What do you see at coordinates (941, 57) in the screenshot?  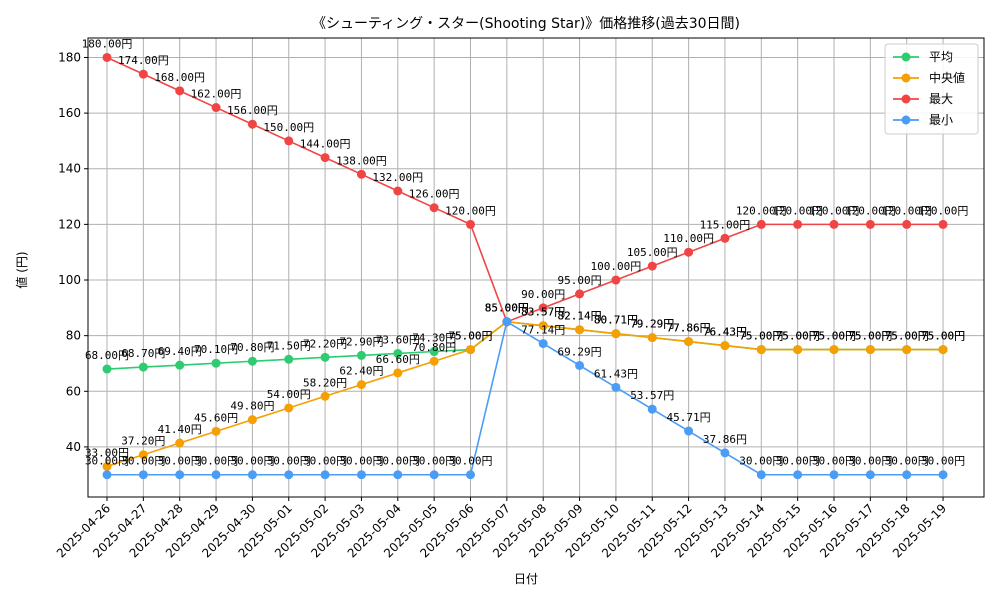 I see `legend-label: 平均` at bounding box center [941, 57].